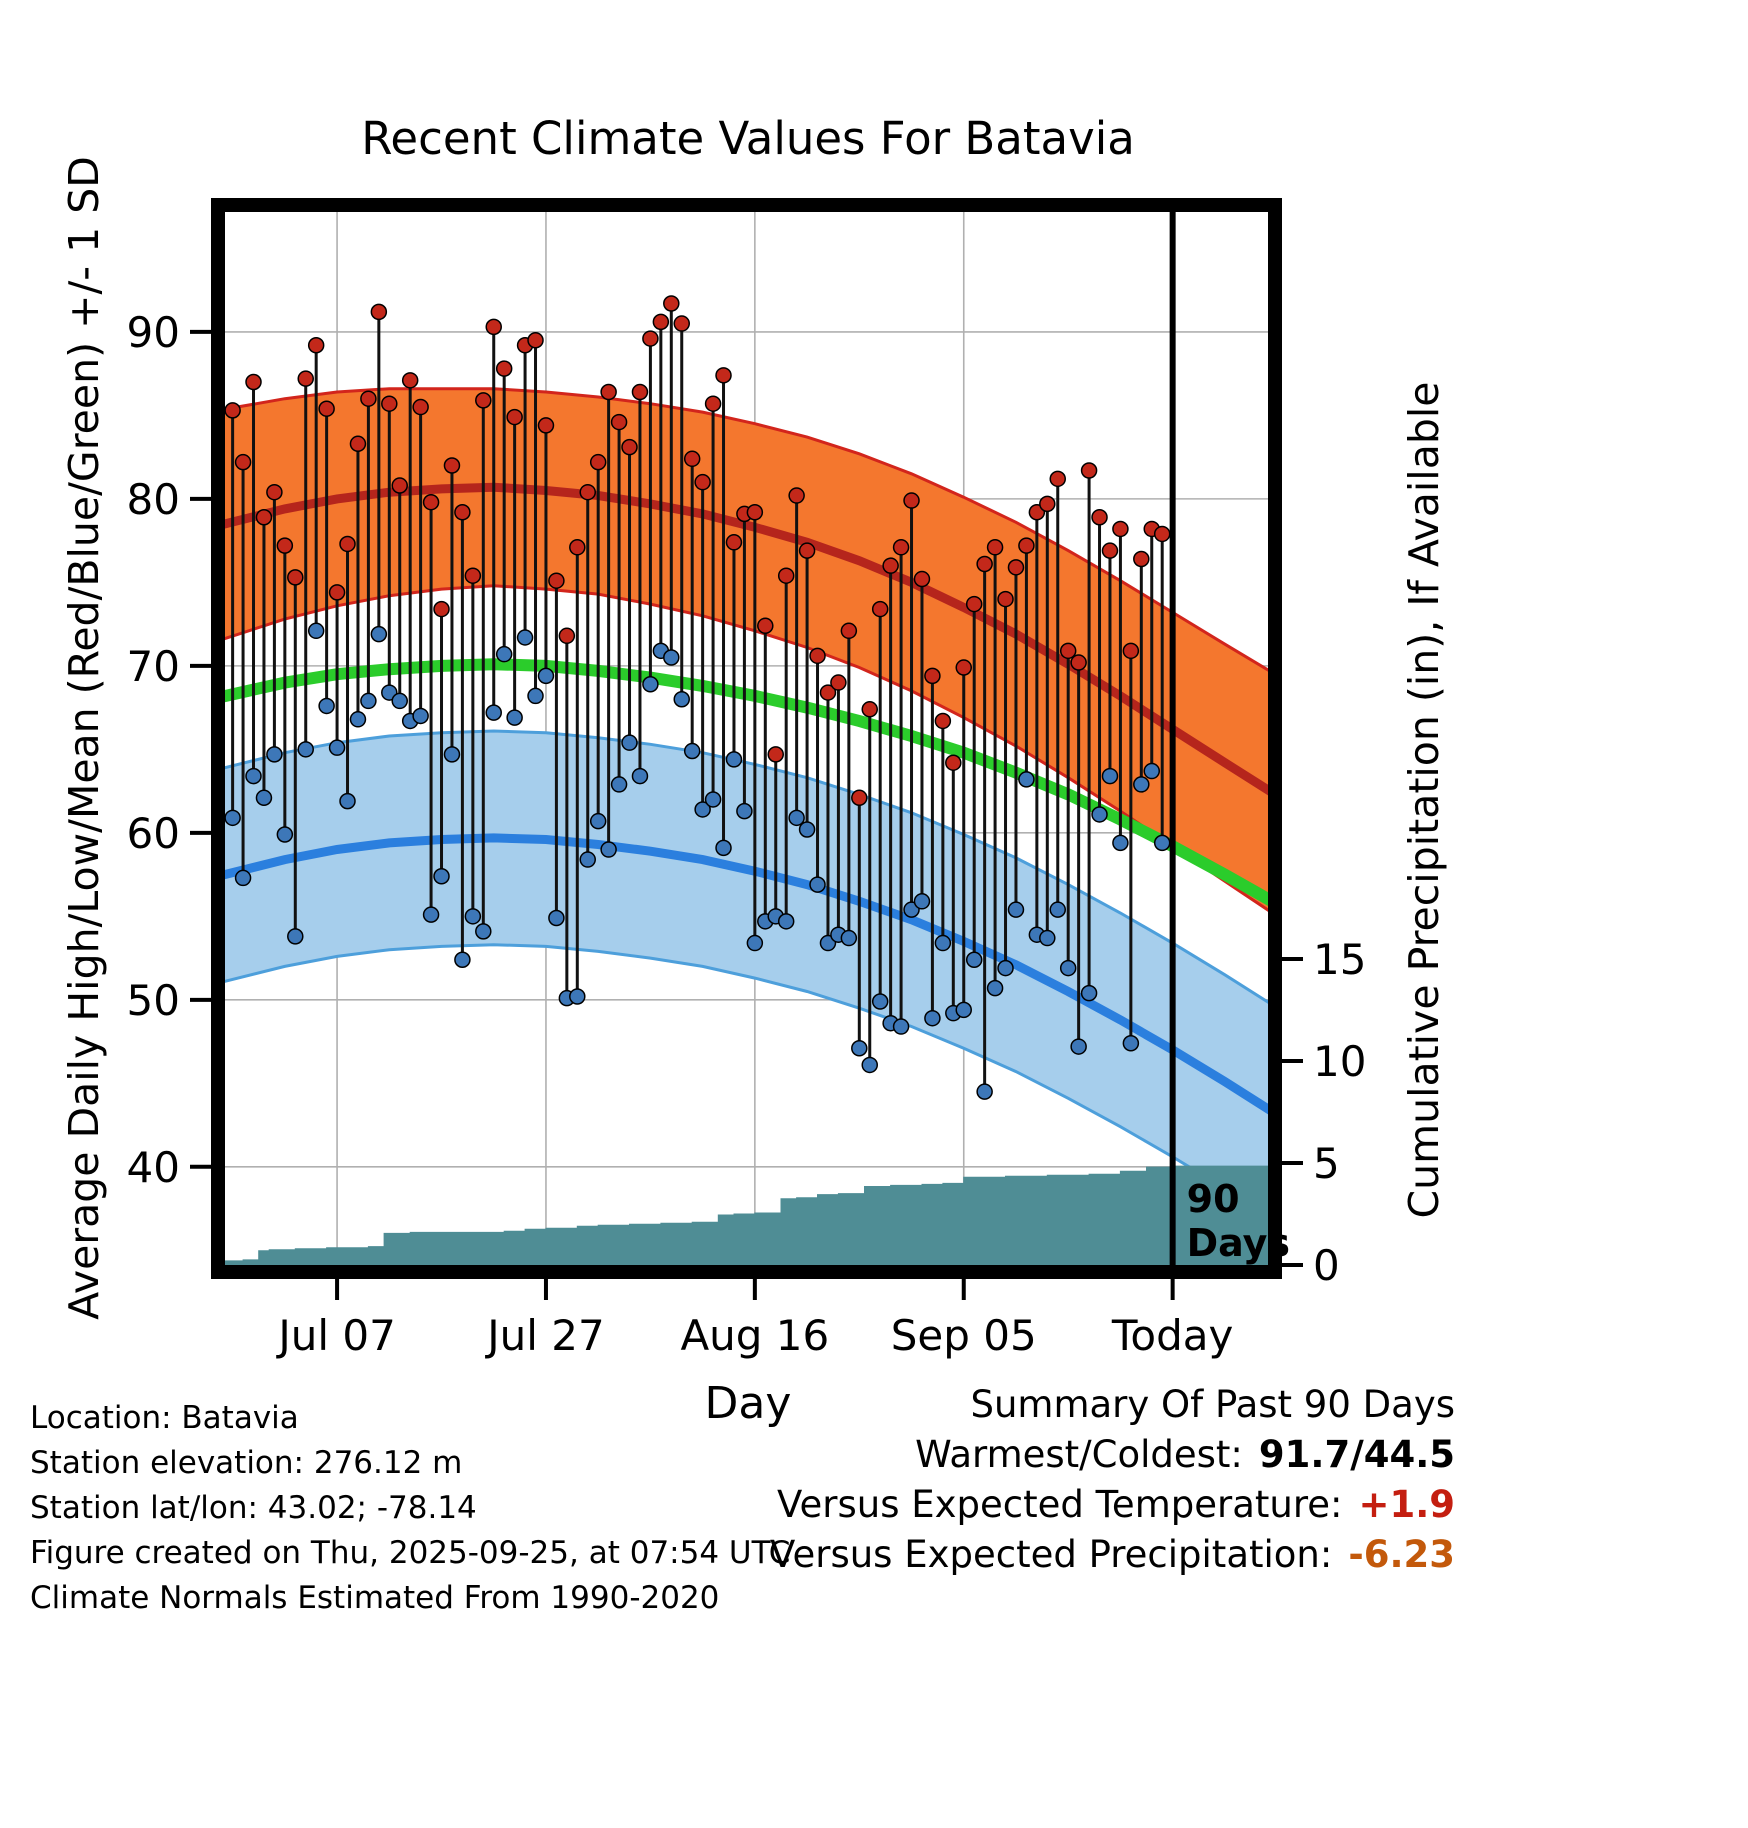  What do you see at coordinates (1406, 1504) in the screenshot?
I see `summary-value: +1.9` at bounding box center [1406, 1504].